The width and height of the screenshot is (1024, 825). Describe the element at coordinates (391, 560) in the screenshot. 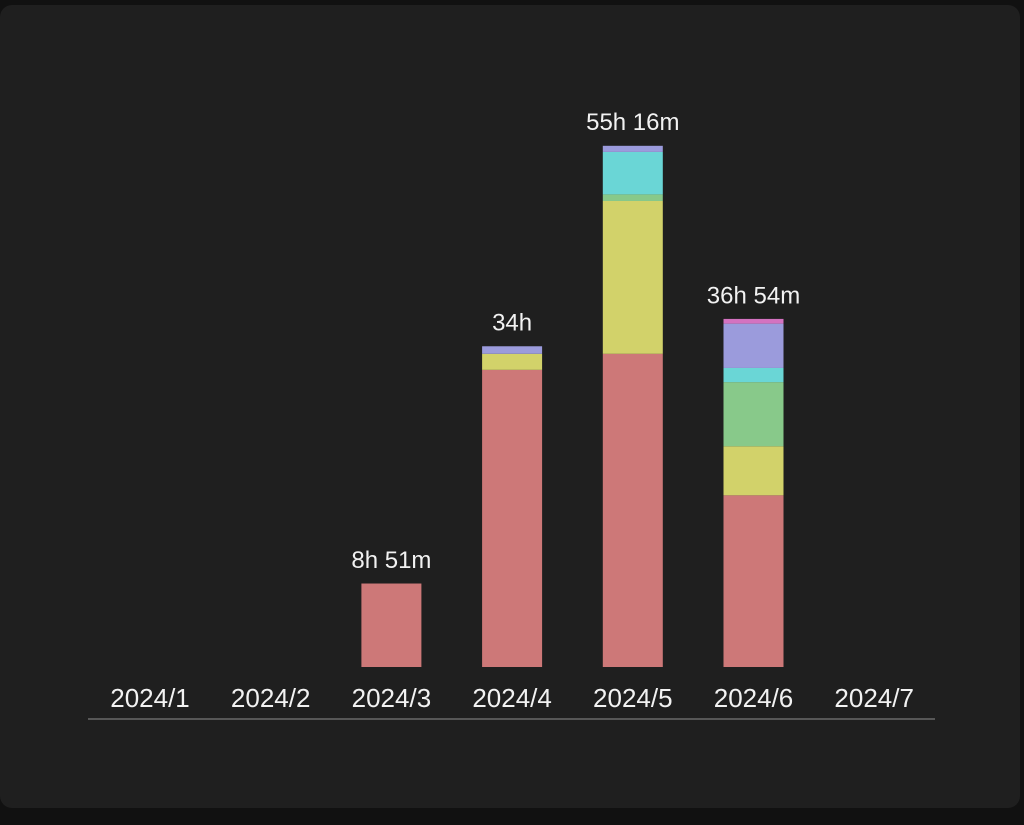

I see `total-label: 8h 51m` at that location.